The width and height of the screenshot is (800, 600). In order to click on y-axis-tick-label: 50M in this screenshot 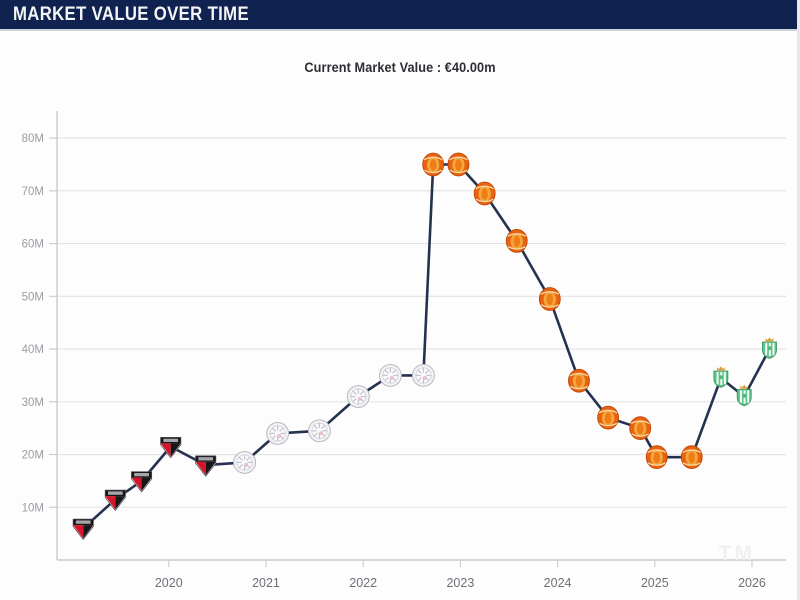, I will do `click(33, 297)`.